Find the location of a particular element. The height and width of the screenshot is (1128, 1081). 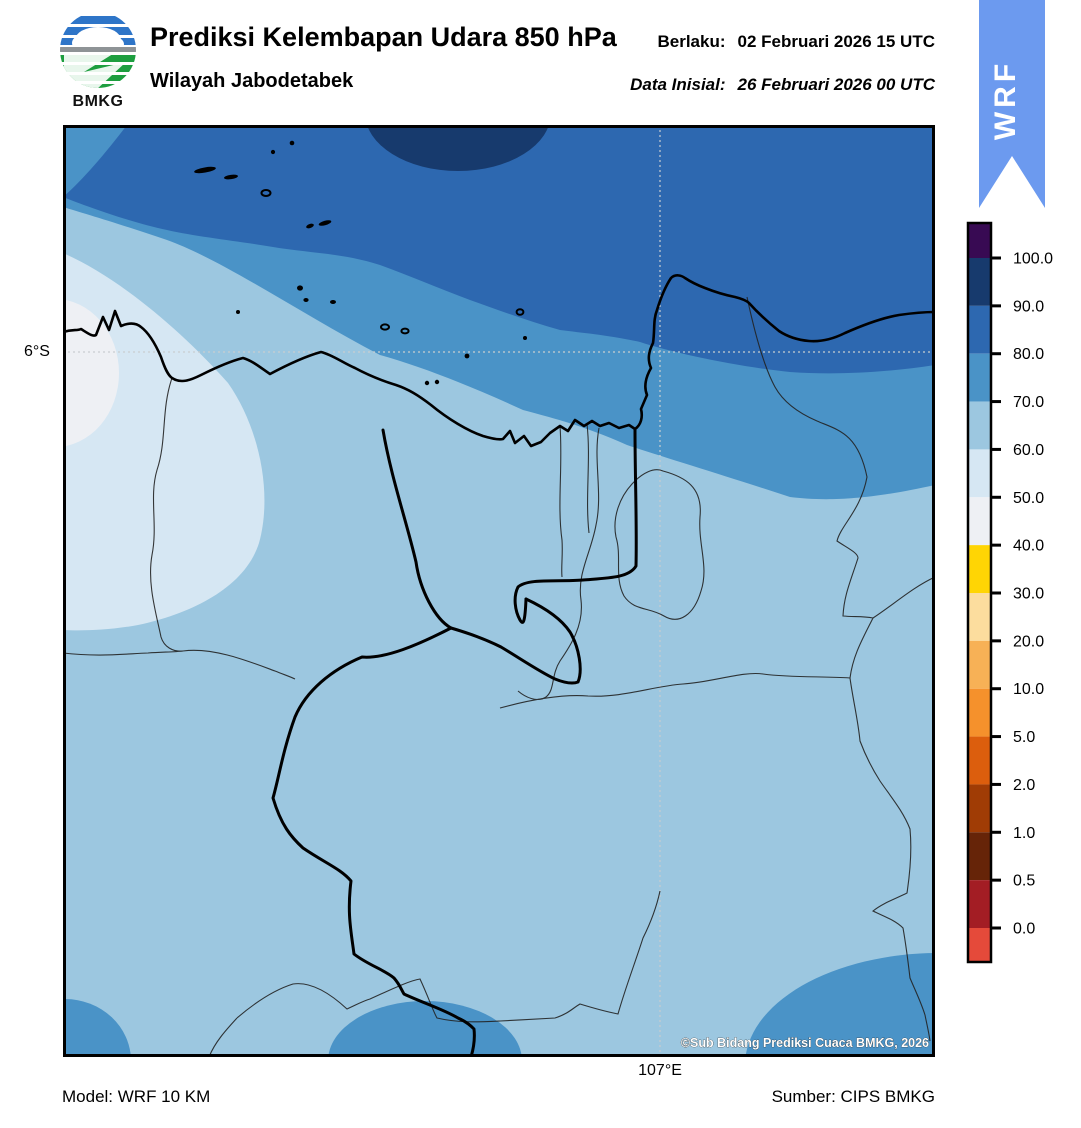

colorbar-tick-label: 90.0 is located at coordinates (1028, 306).